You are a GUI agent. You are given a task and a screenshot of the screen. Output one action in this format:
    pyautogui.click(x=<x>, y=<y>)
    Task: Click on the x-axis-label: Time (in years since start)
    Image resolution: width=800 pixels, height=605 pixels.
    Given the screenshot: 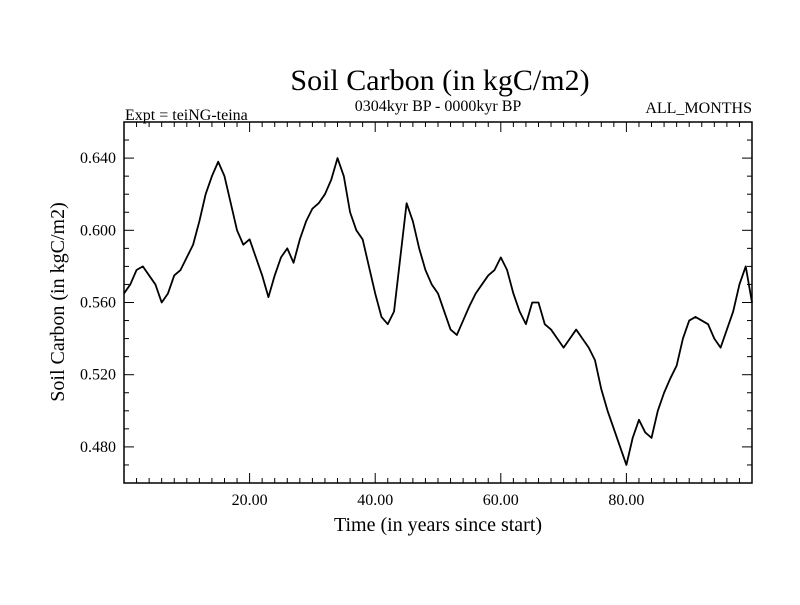 What is the action you would take?
    pyautogui.click(x=438, y=525)
    